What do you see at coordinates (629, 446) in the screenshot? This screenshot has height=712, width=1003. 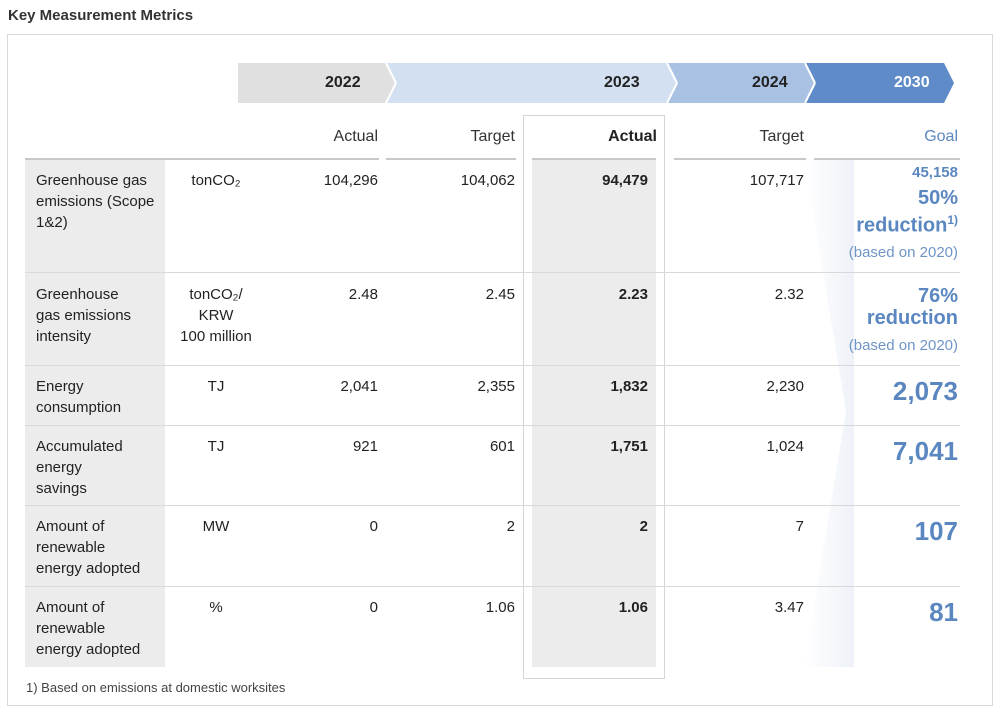 I see `row4-actual-2023: 1,751` at bounding box center [629, 446].